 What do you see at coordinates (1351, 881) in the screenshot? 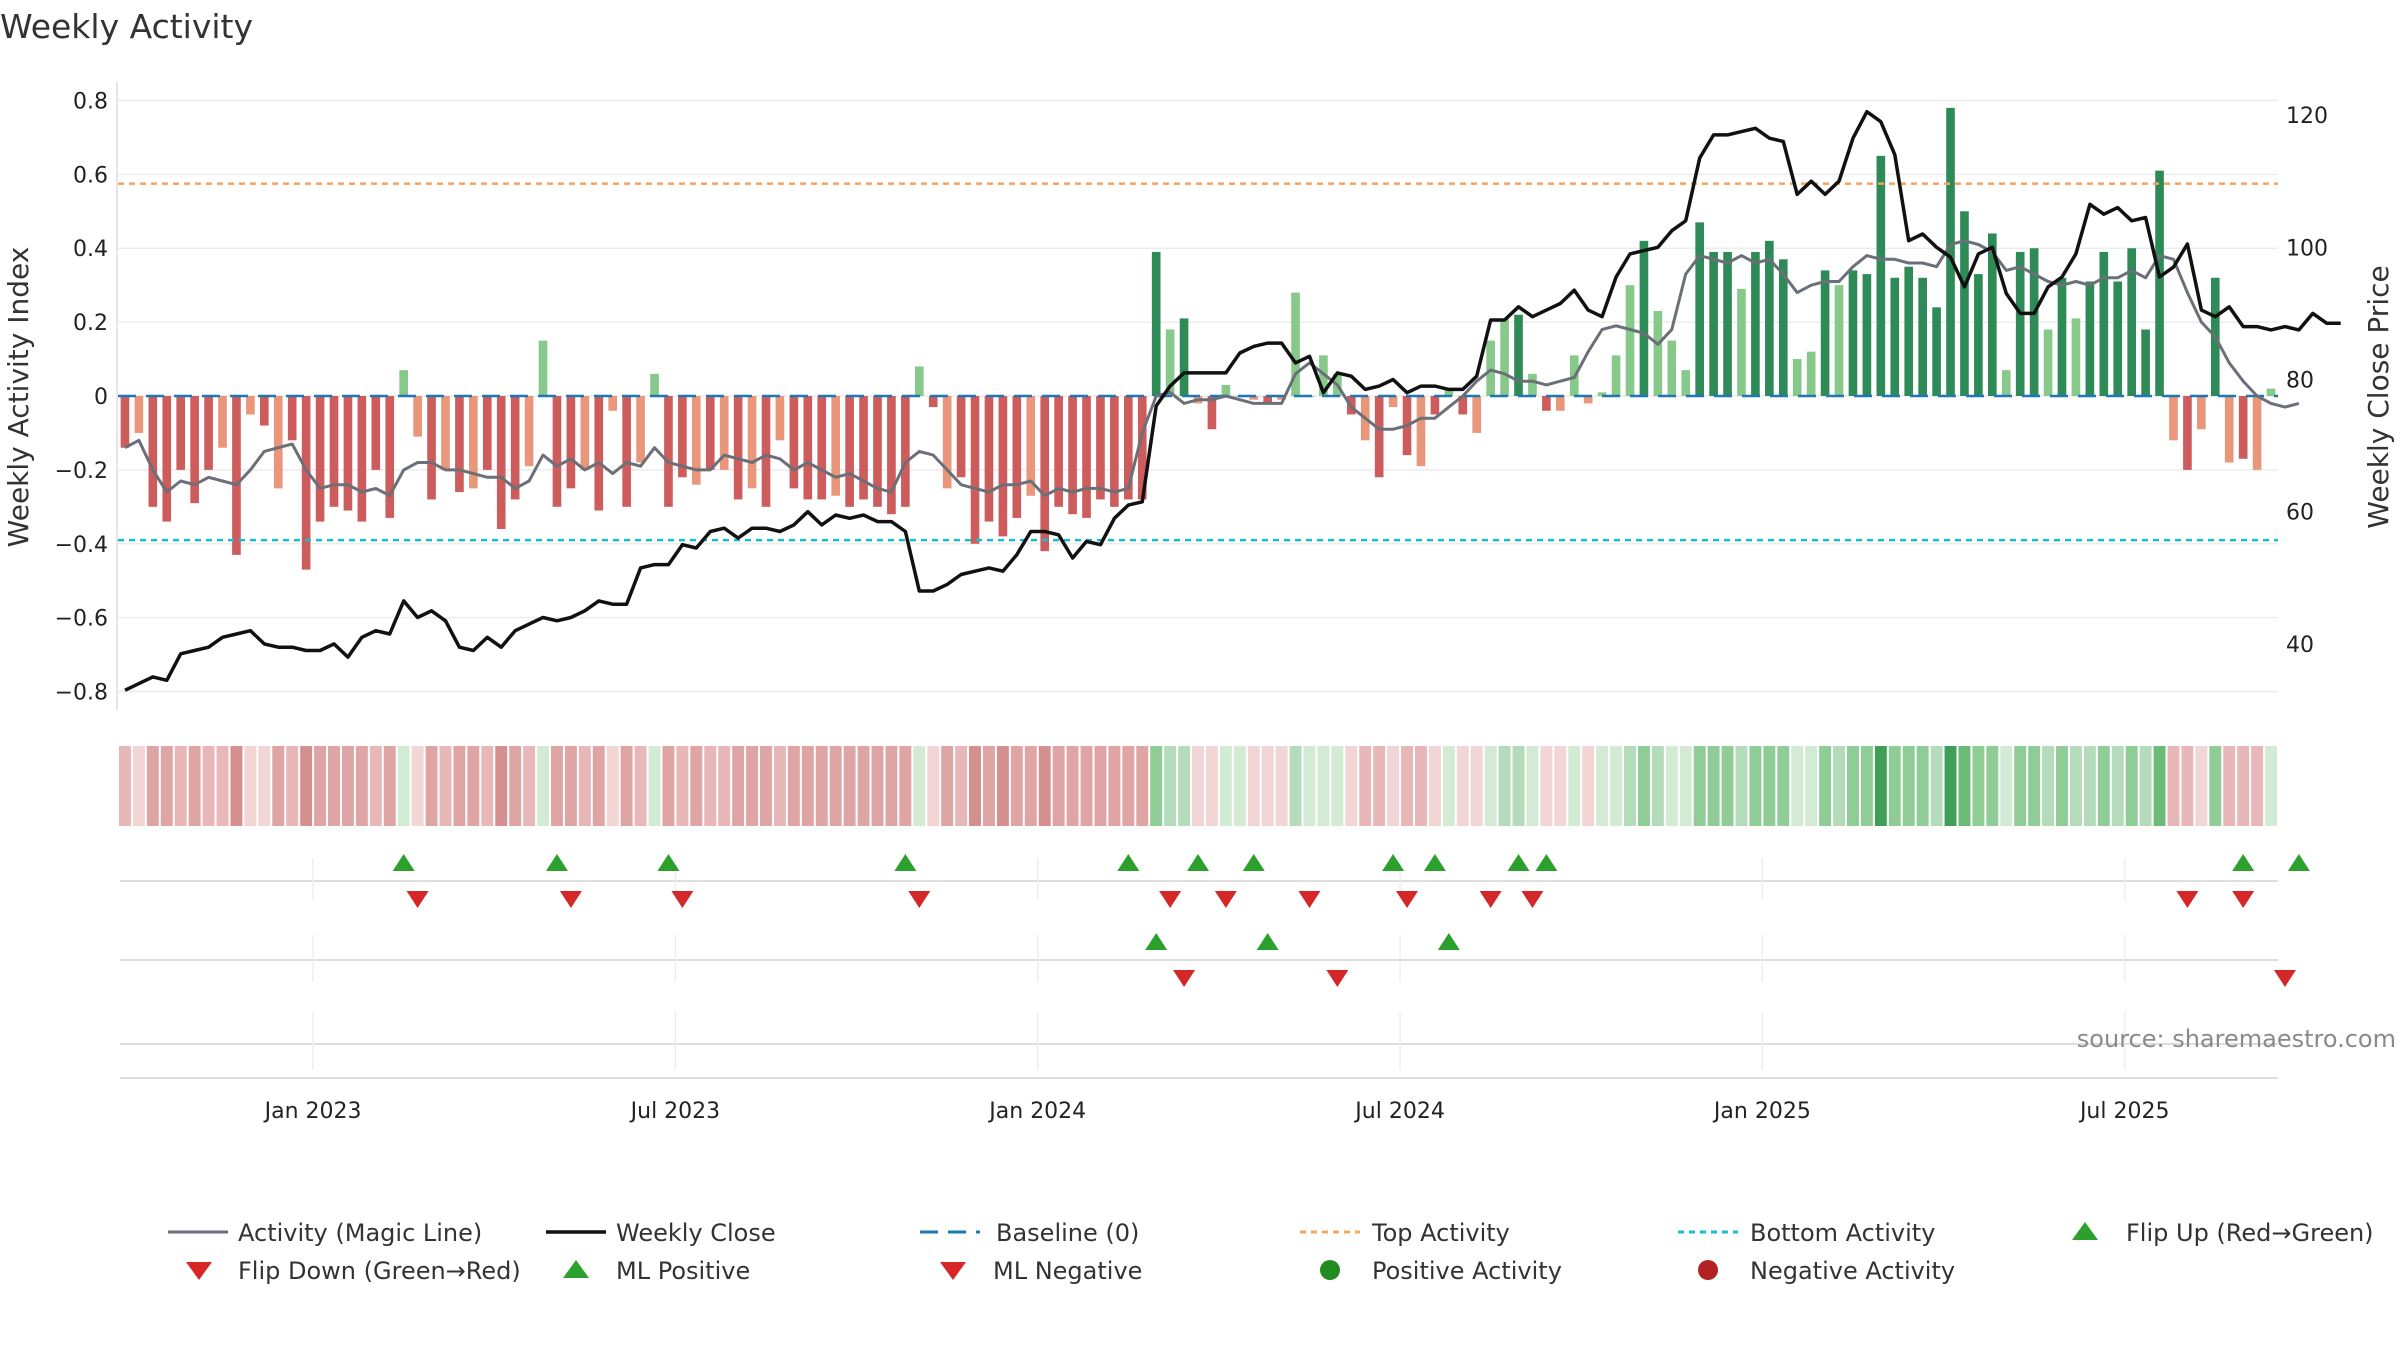
I see `flip-markers` at bounding box center [1351, 881].